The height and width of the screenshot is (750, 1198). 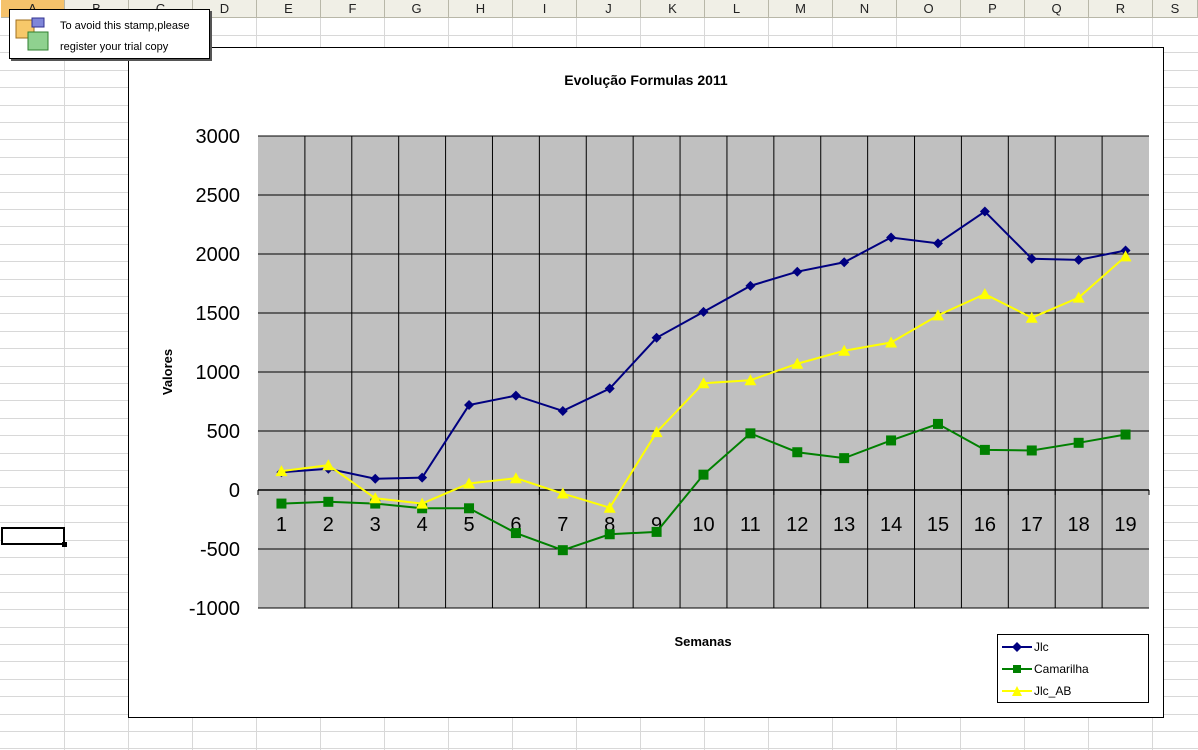 What do you see at coordinates (515, 525) in the screenshot?
I see `x-tick-label: 6` at bounding box center [515, 525].